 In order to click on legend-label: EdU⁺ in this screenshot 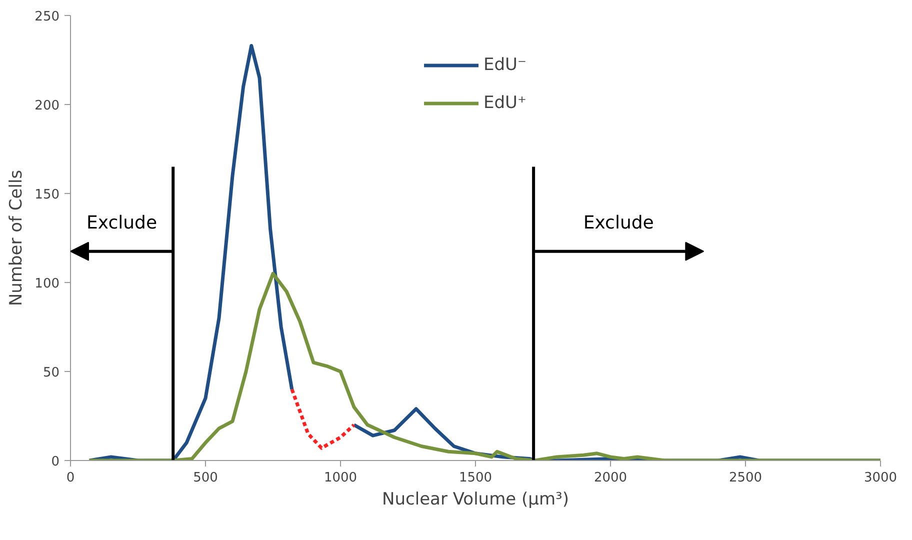, I will do `click(505, 103)`.